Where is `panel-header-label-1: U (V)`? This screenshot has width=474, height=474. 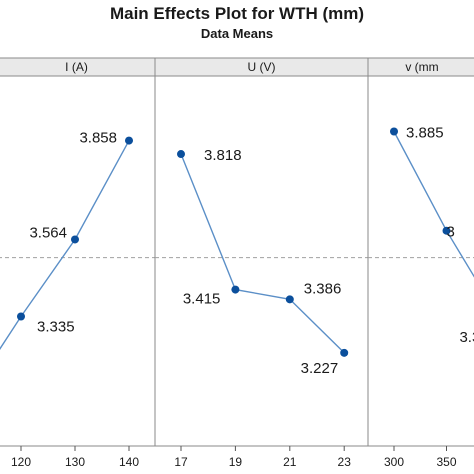
panel-header-label-1: U (V) is located at coordinates (262, 67).